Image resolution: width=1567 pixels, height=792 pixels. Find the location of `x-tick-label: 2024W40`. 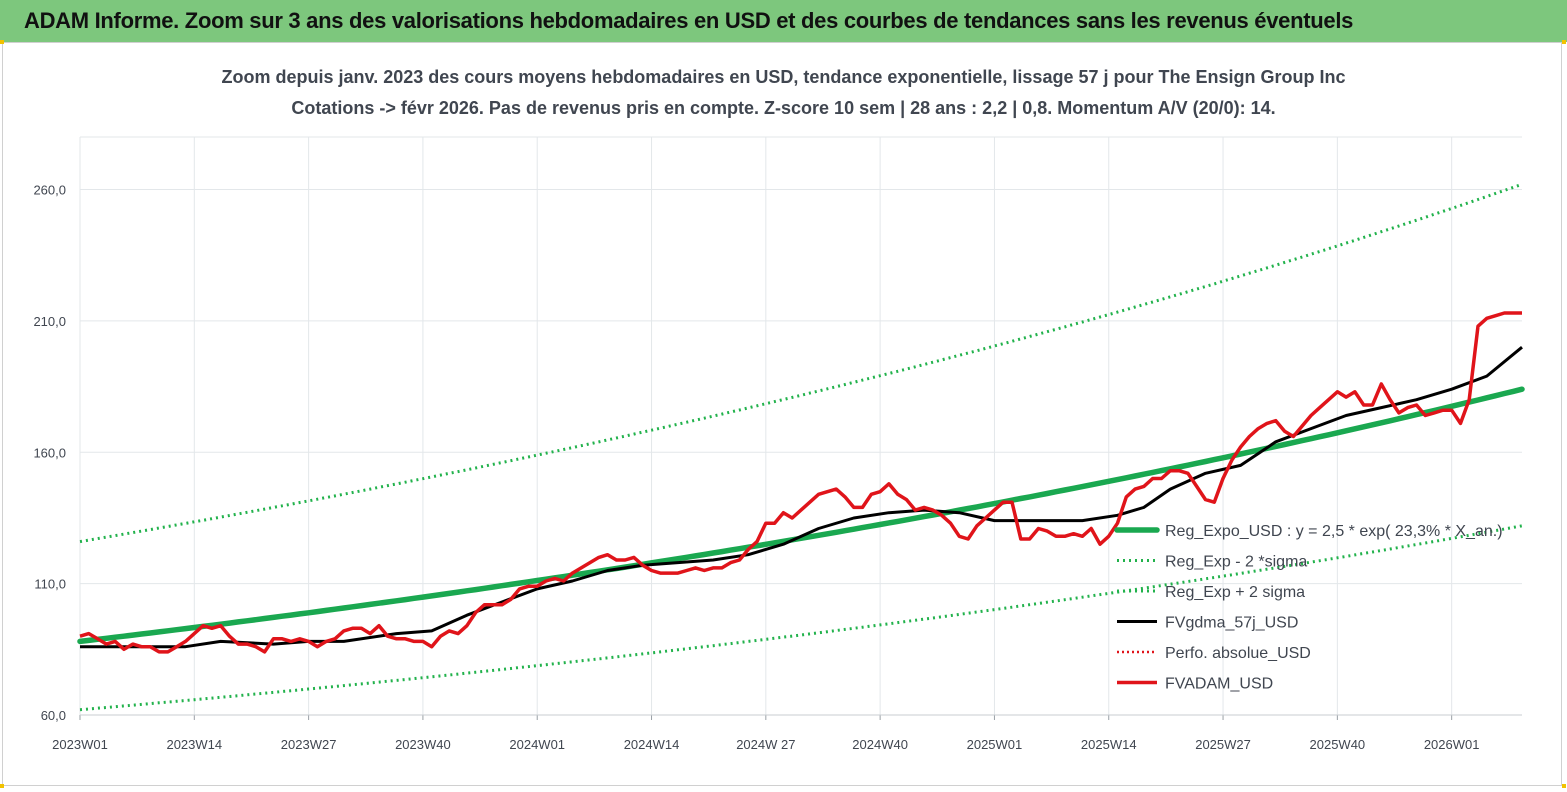

x-tick-label: 2024W40 is located at coordinates (880, 744).